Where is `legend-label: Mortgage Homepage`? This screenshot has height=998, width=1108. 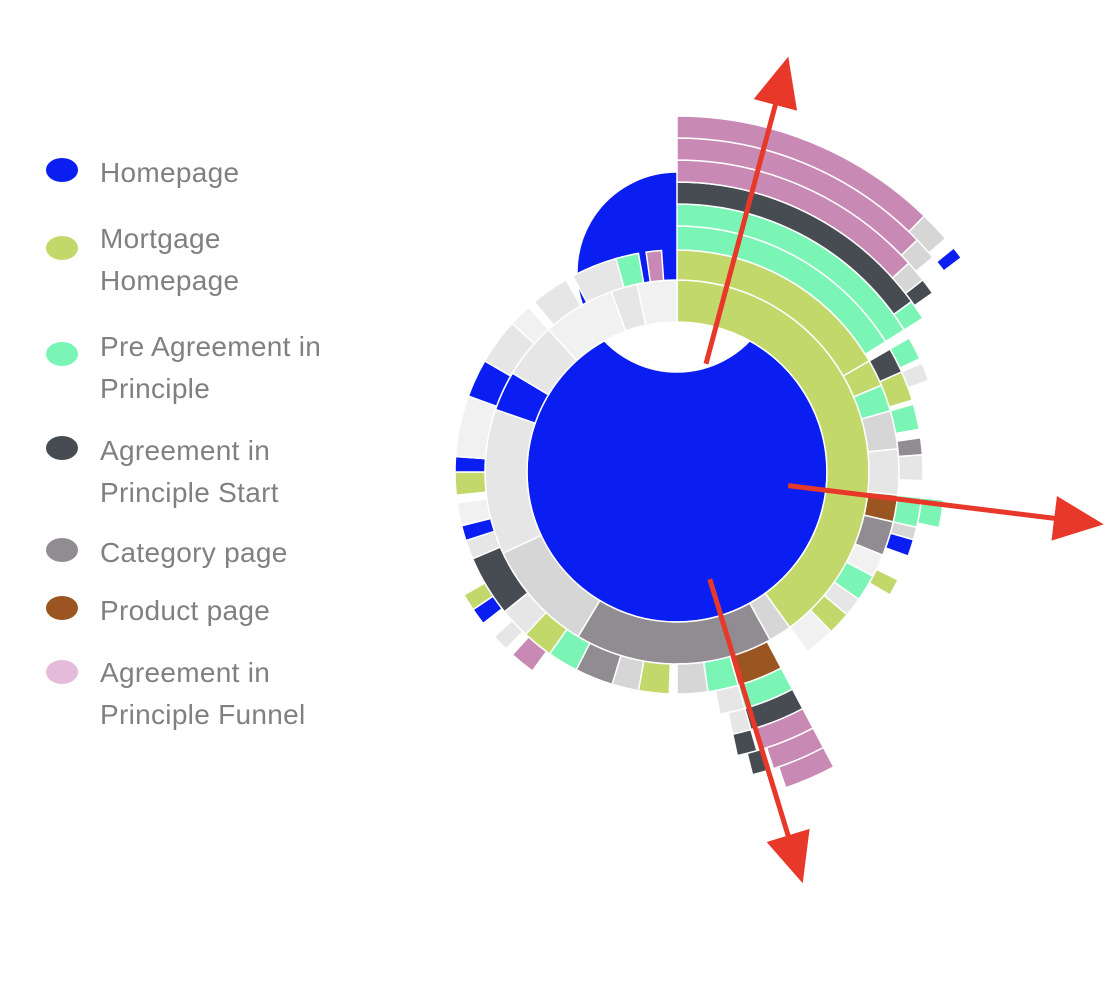
legend-label: Mortgage Homepage is located at coordinates (170, 259).